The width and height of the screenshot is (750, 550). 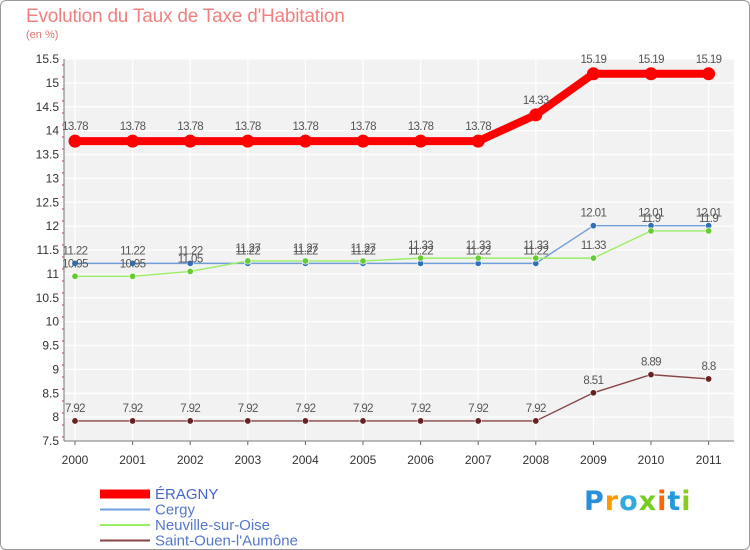 I want to click on x-tick-label: 2000, so click(x=75, y=460).